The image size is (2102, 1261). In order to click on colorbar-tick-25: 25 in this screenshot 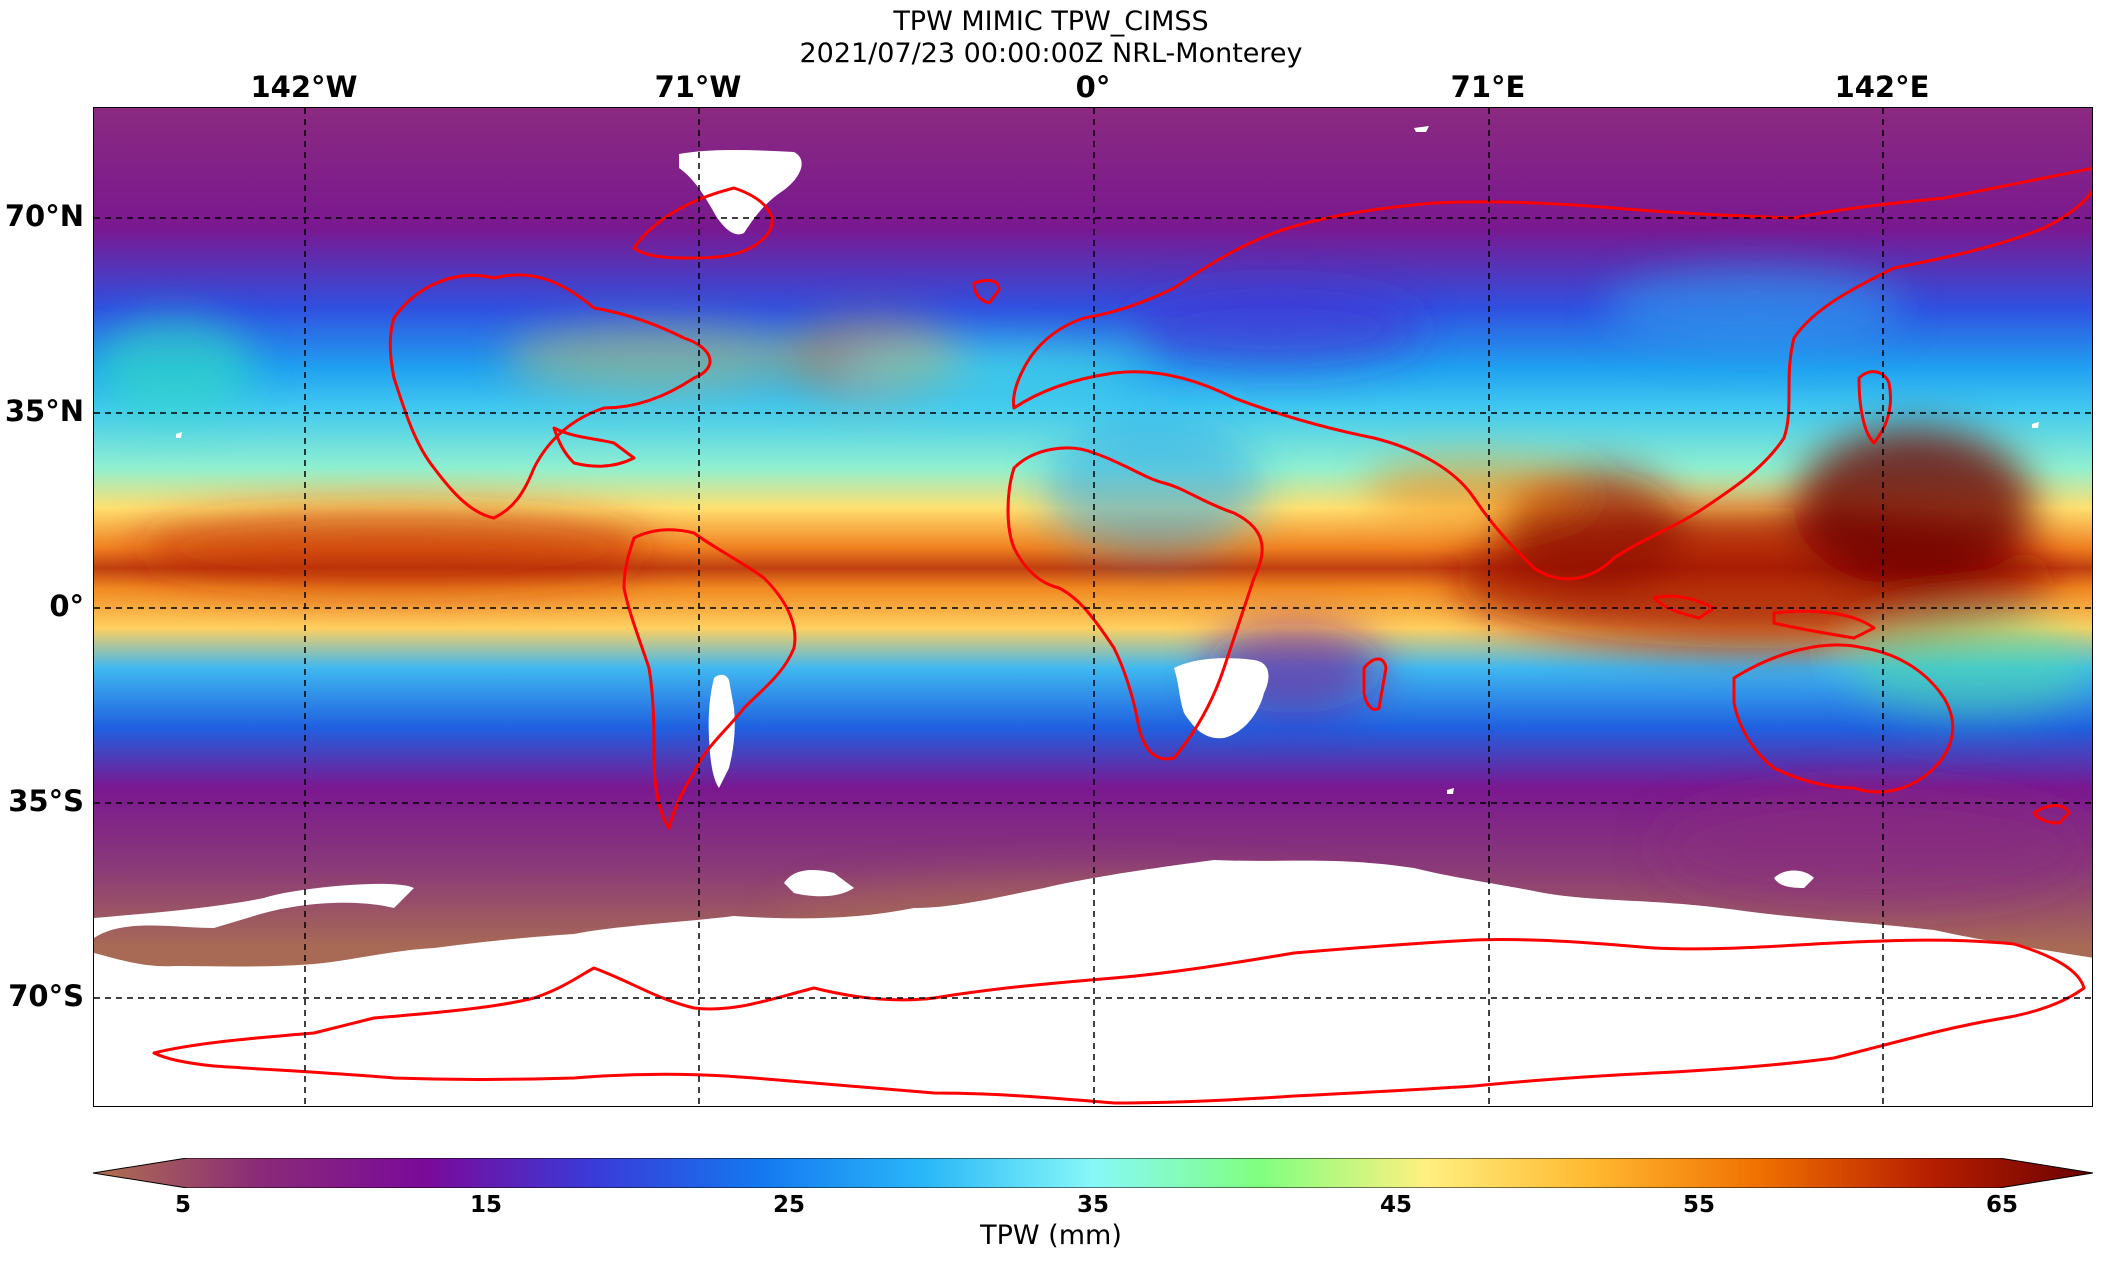, I will do `click(789, 1205)`.